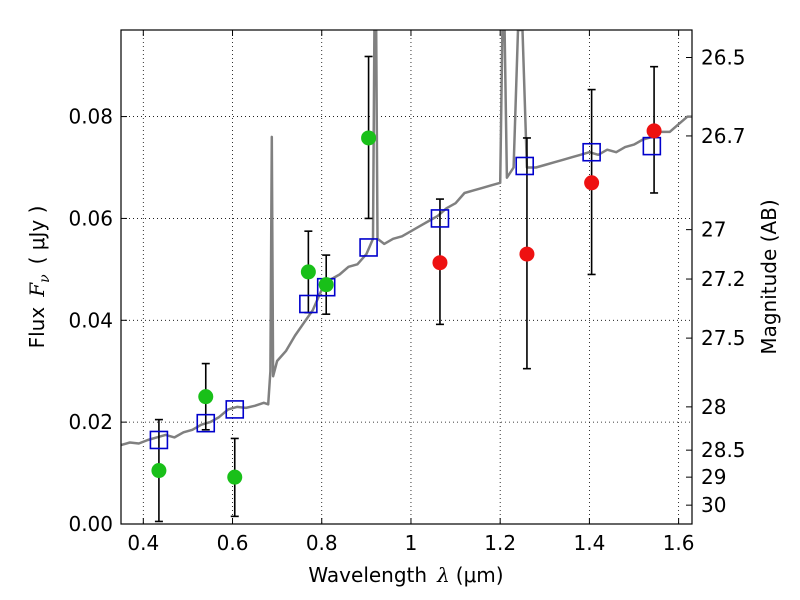 This screenshot has width=800, height=600. I want to click on y-axis-math: F, so click(37, 290).